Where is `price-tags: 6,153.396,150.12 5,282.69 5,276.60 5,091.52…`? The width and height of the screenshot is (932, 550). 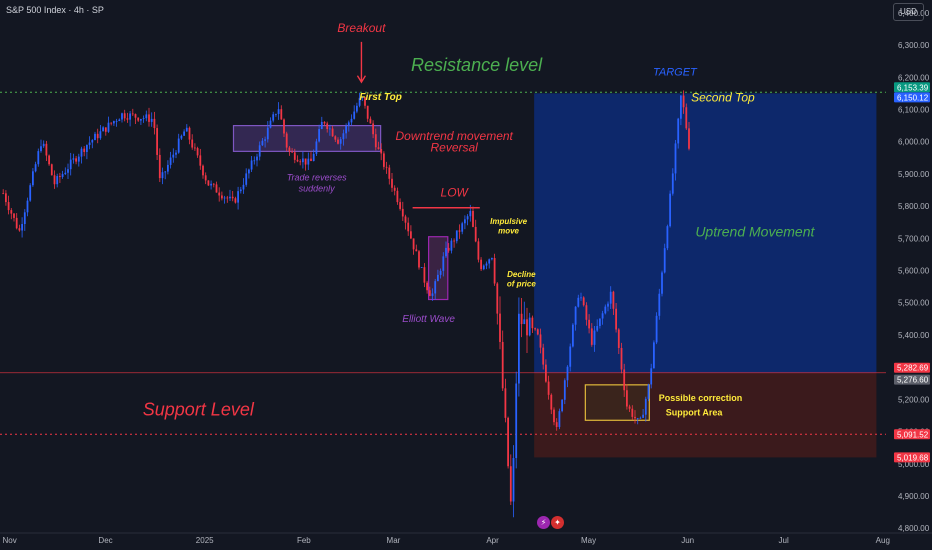 price-tags: 6,153.396,150.12 5,282.69 5,276.60 5,091.52… is located at coordinates (912, 272).